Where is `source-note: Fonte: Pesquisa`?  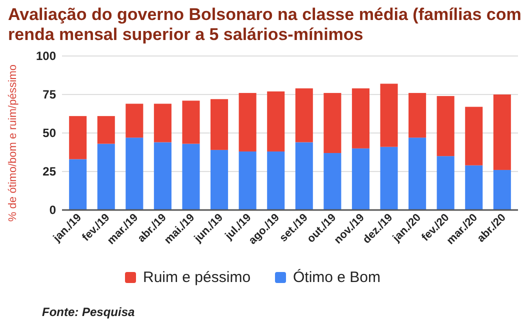 source-note: Fonte: Pesquisa is located at coordinates (89, 312).